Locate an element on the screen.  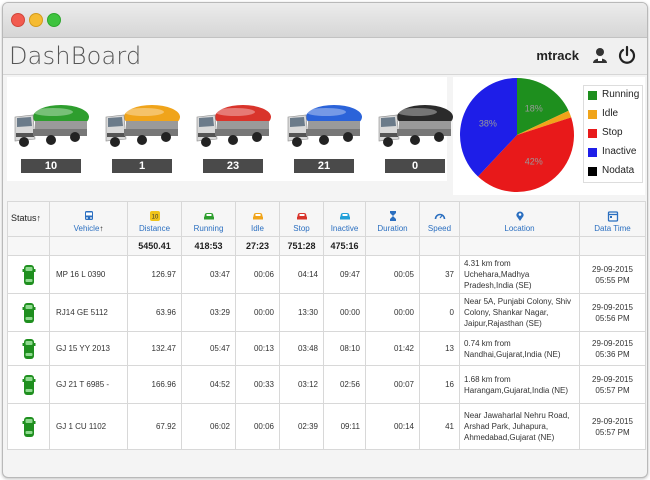
pie-slice-idle is located at coordinates (544, 122).